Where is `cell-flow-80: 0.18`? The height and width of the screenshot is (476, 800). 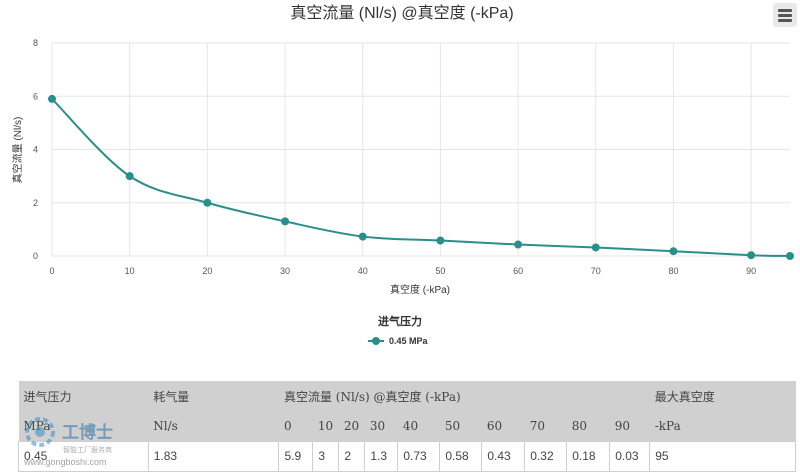 cell-flow-80: 0.18 is located at coordinates (588, 456).